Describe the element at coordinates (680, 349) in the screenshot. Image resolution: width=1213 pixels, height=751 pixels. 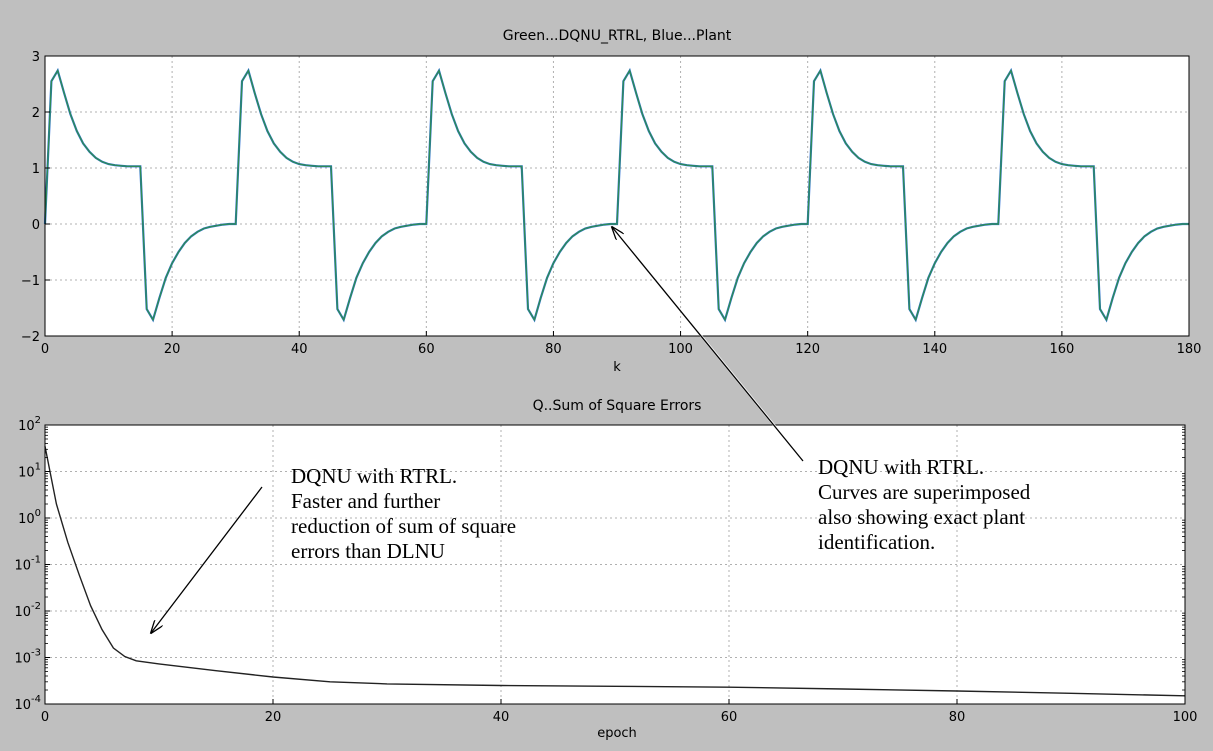
I see `top-x-tick-label: 100` at that location.